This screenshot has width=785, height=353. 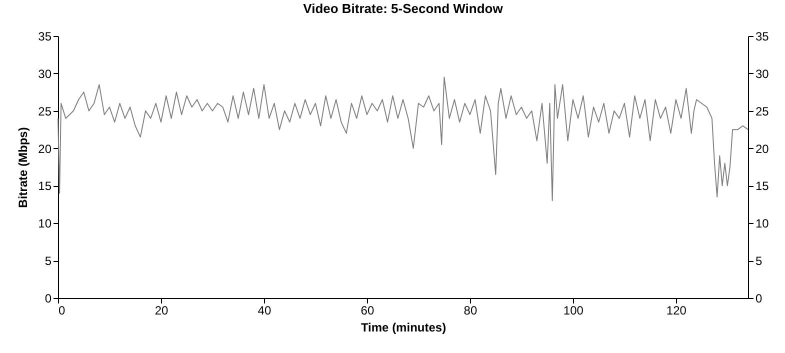 What do you see at coordinates (676, 311) in the screenshot?
I see `x-tick-label: 120` at bounding box center [676, 311].